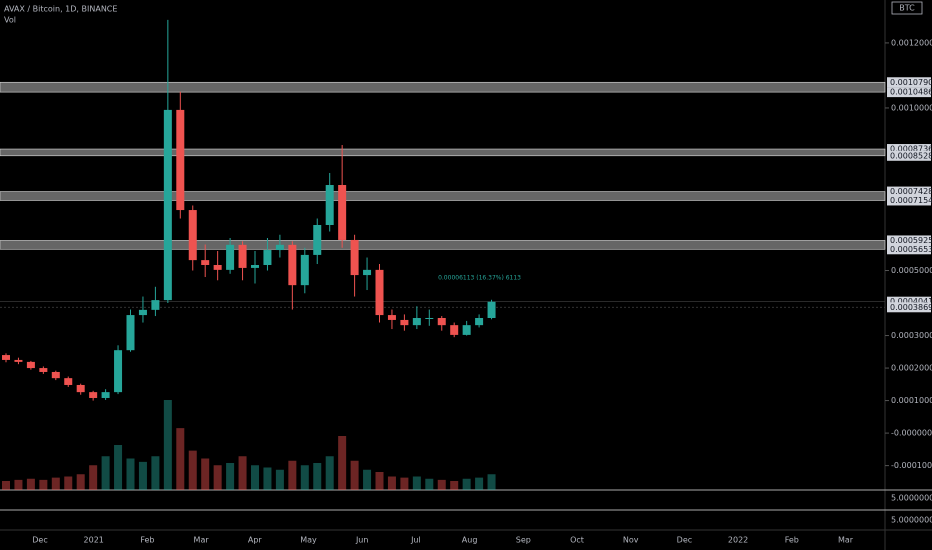 This screenshot has width=932, height=550. I want to click on x-tick-label: Aug, so click(470, 540).